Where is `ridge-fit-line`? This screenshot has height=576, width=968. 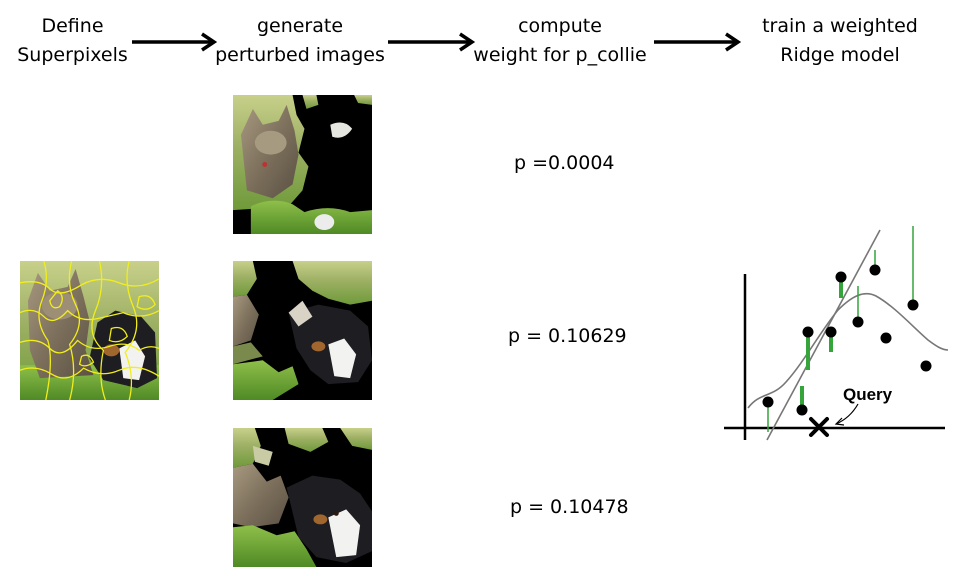
ridge-fit-line is located at coordinates (823, 335).